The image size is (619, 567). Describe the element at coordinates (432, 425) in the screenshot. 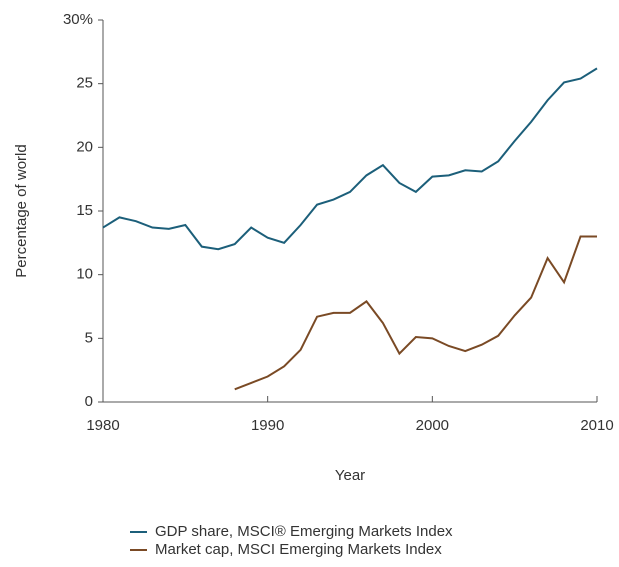

I see `x-tick-label: 2000` at that location.